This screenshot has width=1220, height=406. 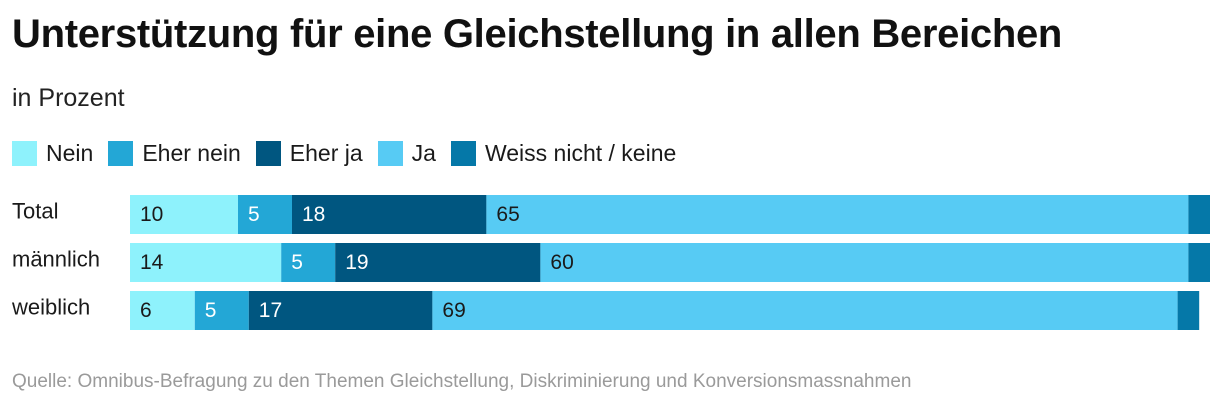 What do you see at coordinates (507, 214) in the screenshot?
I see `value-label-total-ja: 65` at bounding box center [507, 214].